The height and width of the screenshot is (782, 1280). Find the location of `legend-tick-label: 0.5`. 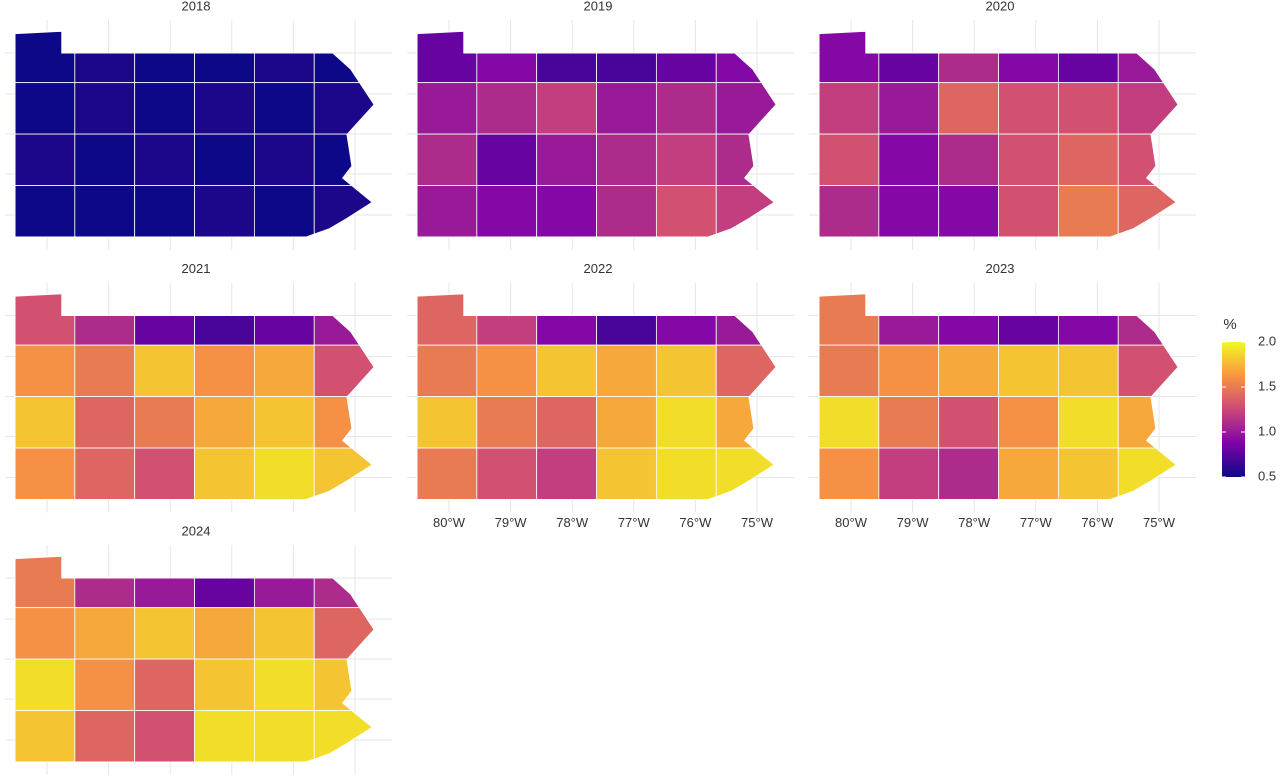

legend-tick-label: 0.5 is located at coordinates (1267, 475).